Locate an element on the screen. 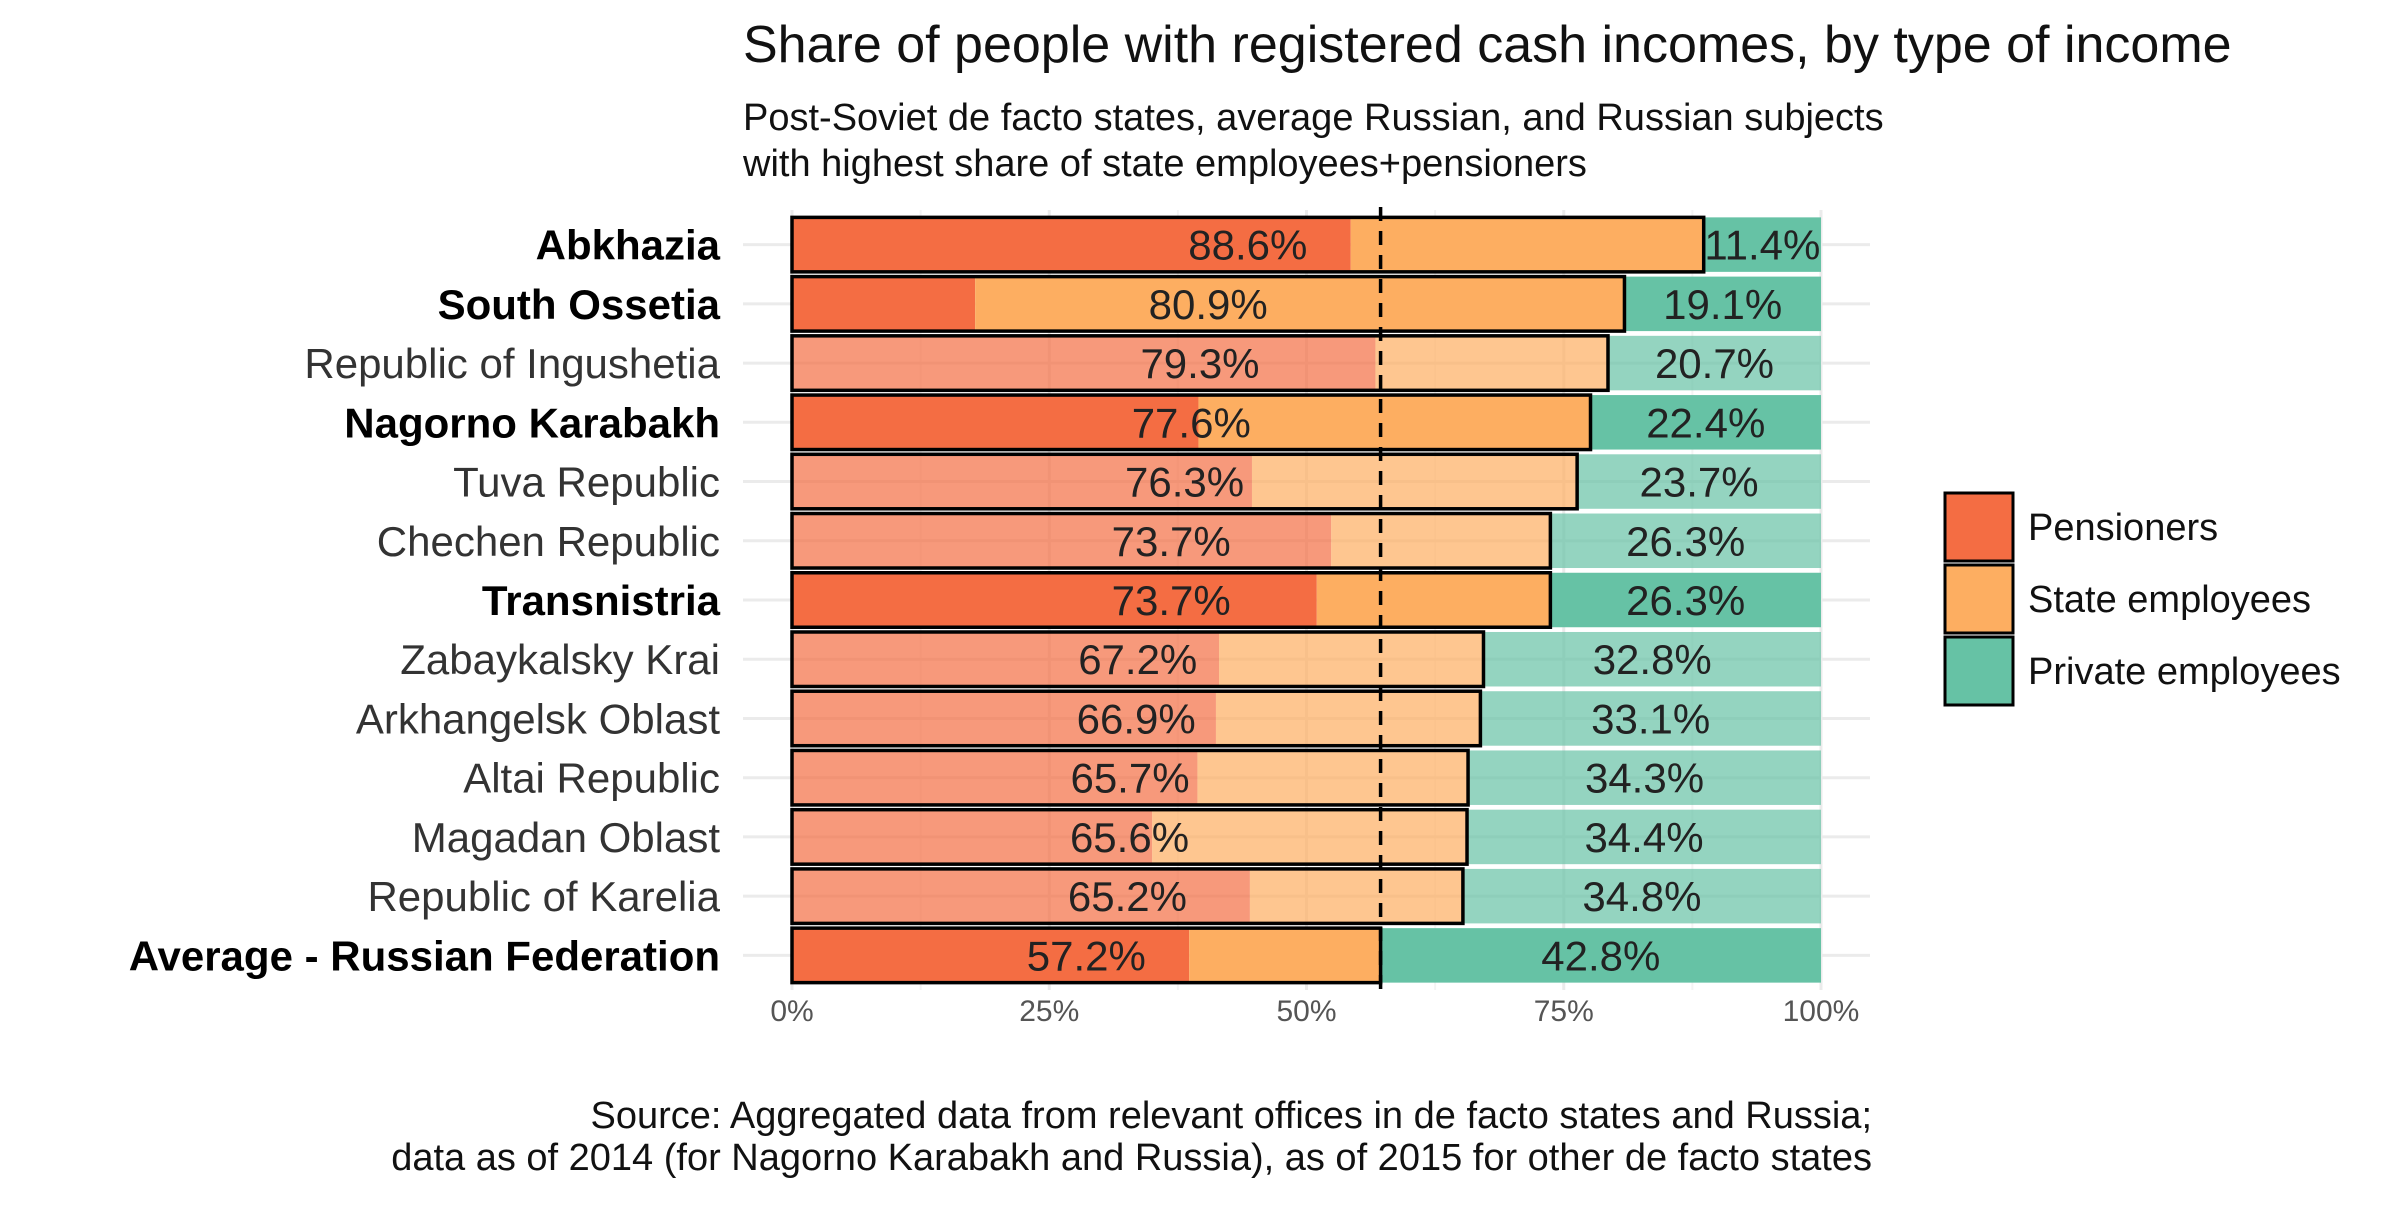 The image size is (2400, 1205). category-label-chechen-republic: Chechen Republic is located at coordinates (548, 541).